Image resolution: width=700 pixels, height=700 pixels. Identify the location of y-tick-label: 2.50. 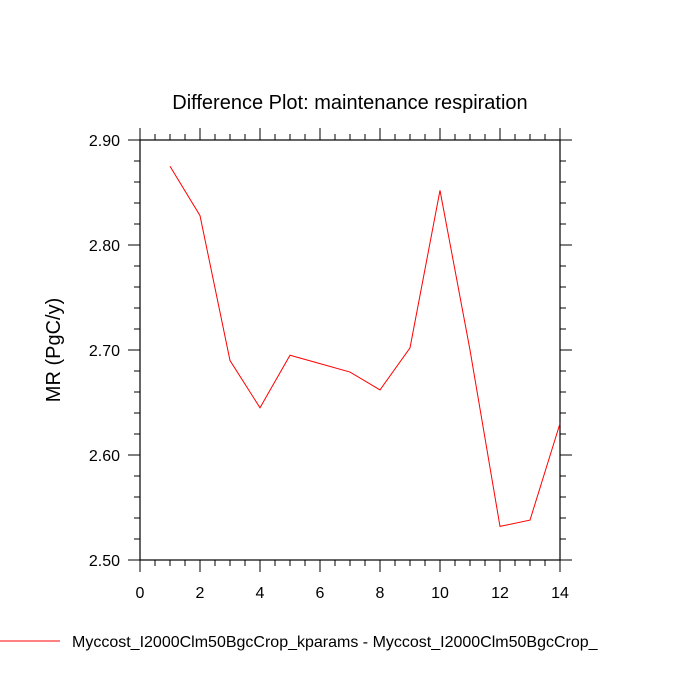
(104, 561).